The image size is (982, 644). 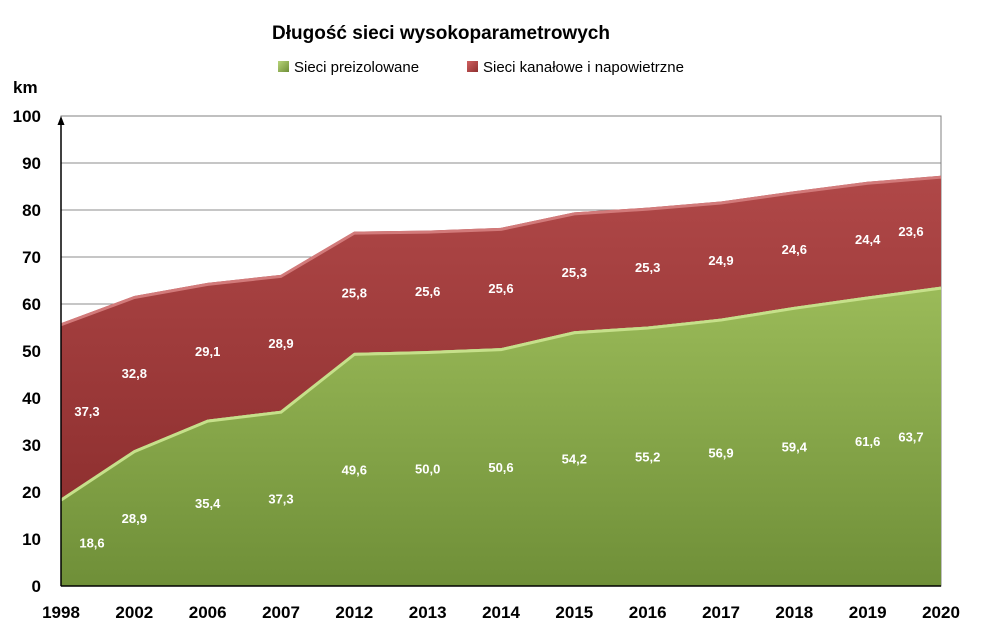 I want to click on legend-label-series-1: Sieci kanałowe i napowietrzne, so click(x=583, y=67).